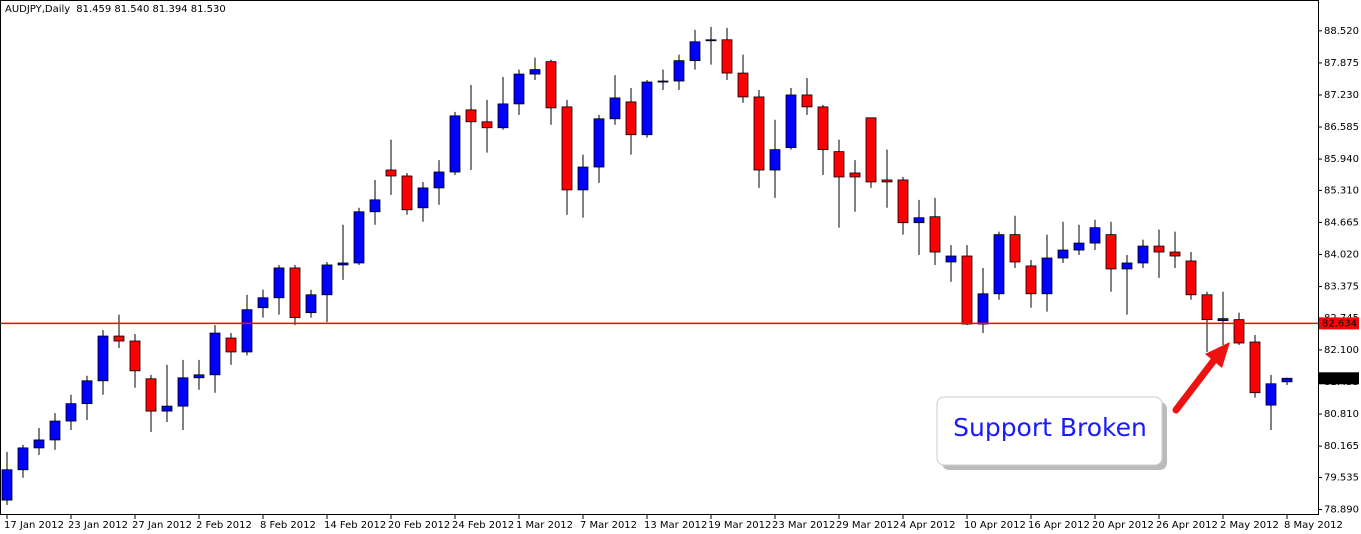 Image resolution: width=1361 pixels, height=534 pixels. What do you see at coordinates (34, 525) in the screenshot?
I see `x-tick-label: 17 Jan 2012` at bounding box center [34, 525].